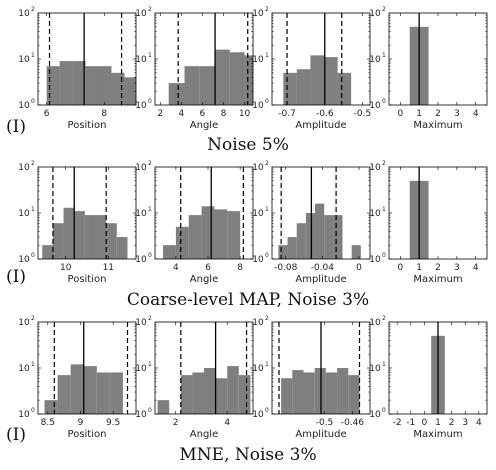 This screenshot has height=470, width=496. What do you see at coordinates (287, 114) in the screenshot?
I see `x-tick-label: -0.7` at bounding box center [287, 114].